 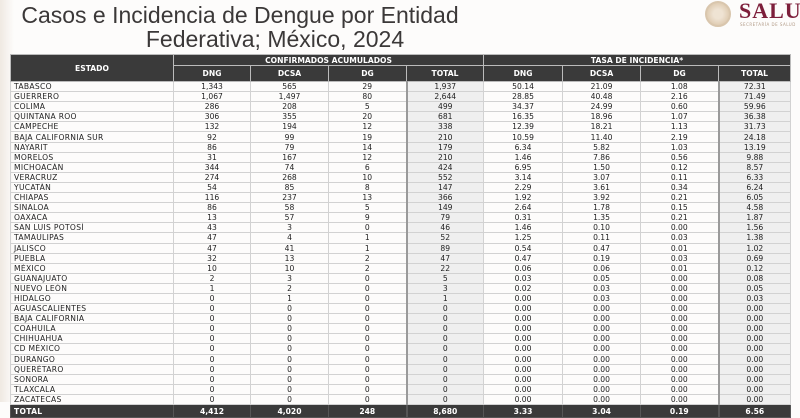 I want to click on cell-value: 18.96, so click(x=602, y=117).